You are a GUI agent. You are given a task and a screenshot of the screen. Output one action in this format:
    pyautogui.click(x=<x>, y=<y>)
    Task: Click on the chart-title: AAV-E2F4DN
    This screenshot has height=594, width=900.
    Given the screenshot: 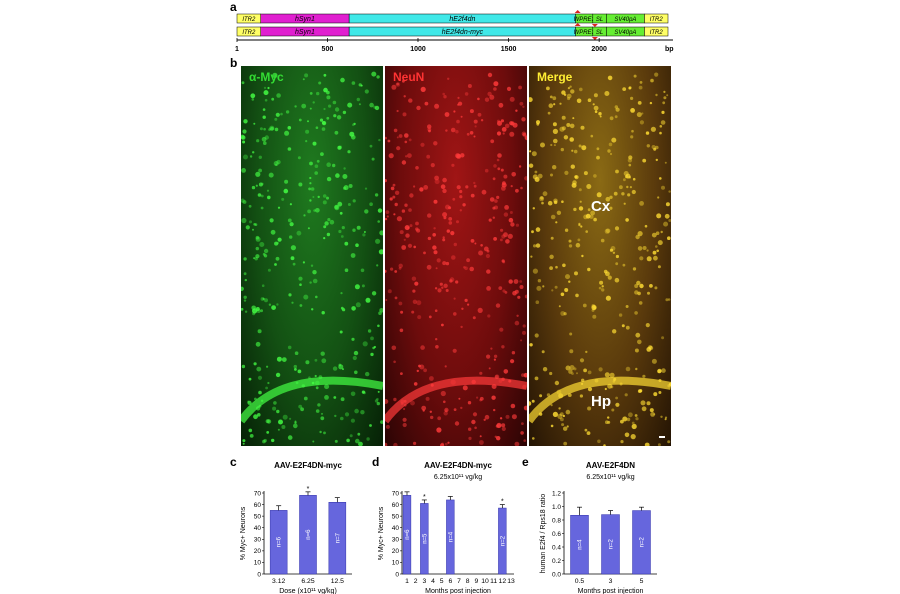 What is the action you would take?
    pyautogui.click(x=610, y=465)
    